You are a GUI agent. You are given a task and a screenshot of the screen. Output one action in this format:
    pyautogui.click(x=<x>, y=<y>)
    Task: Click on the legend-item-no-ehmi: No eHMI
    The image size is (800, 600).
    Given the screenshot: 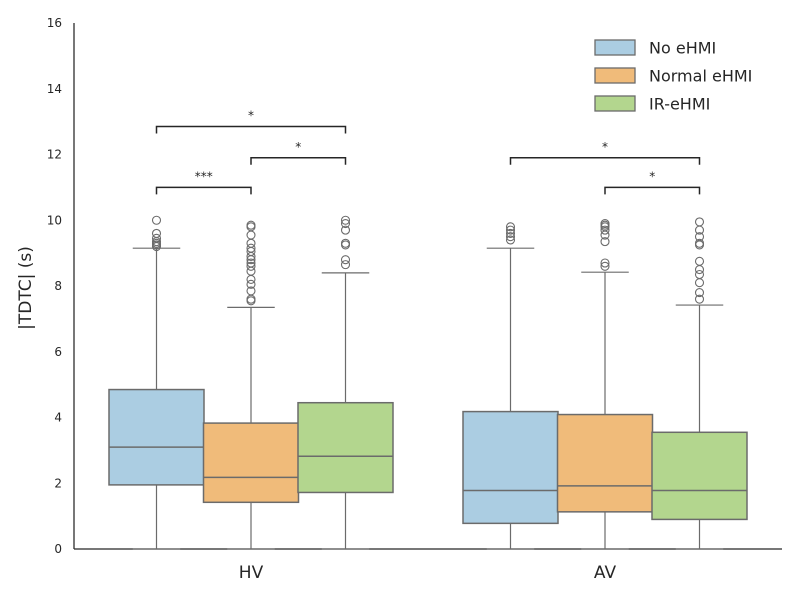 What is the action you would take?
    pyautogui.click(x=655, y=48)
    